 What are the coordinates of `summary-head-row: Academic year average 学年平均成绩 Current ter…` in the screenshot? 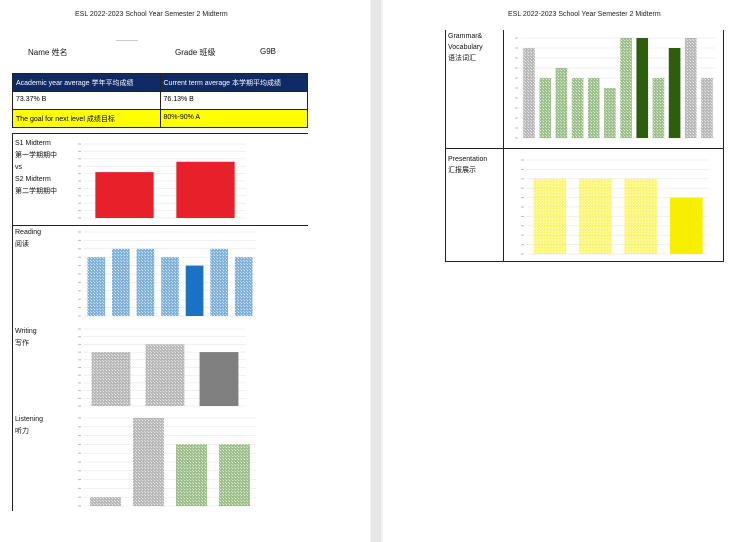 It's located at (160, 82).